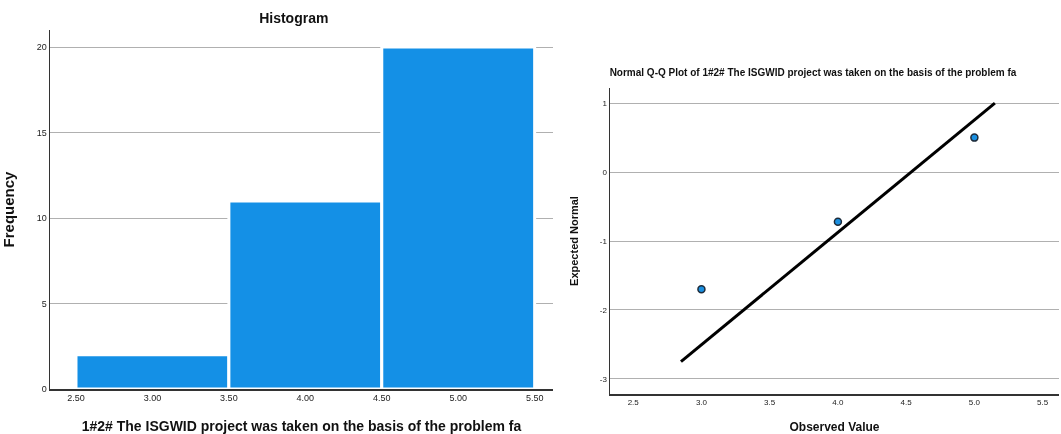 Image resolution: width=1061 pixels, height=434 pixels. I want to click on x-tick-label: 4.50, so click(382, 398).